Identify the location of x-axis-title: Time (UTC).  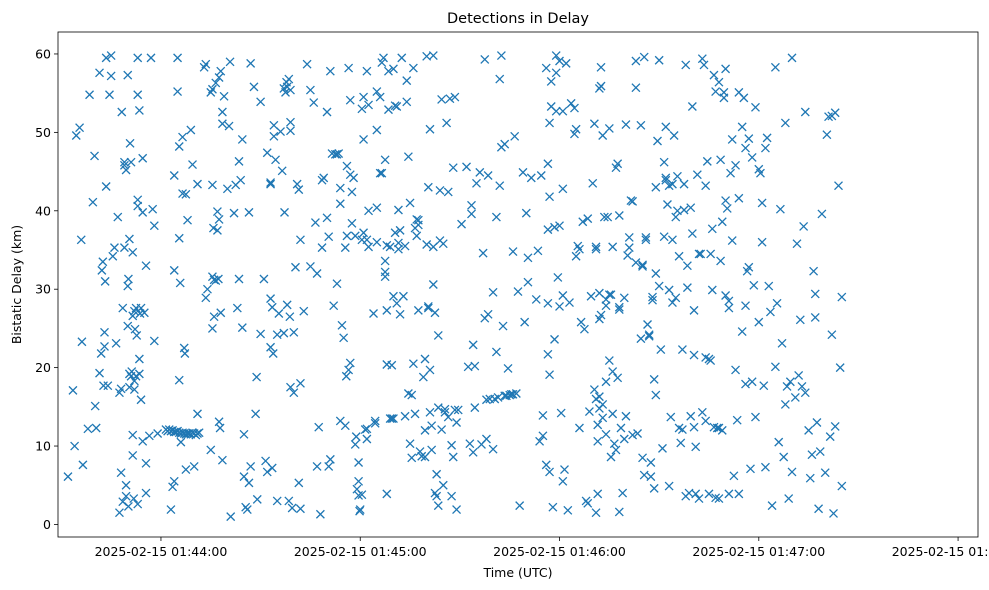
(517, 572).